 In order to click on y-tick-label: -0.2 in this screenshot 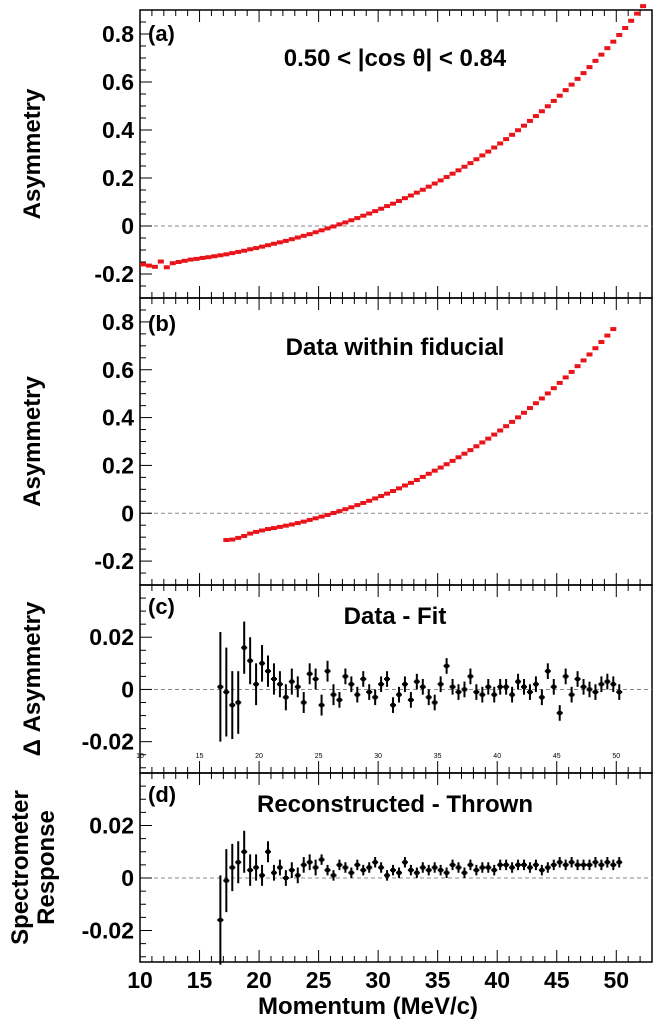, I will do `click(114, 561)`.